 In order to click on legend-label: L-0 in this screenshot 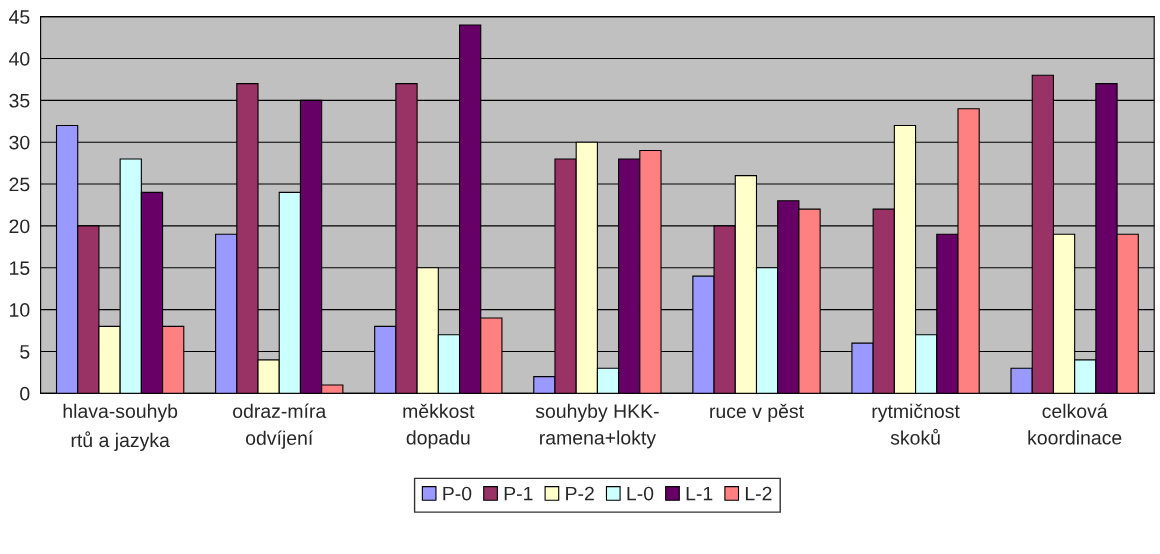, I will do `click(640, 493)`.